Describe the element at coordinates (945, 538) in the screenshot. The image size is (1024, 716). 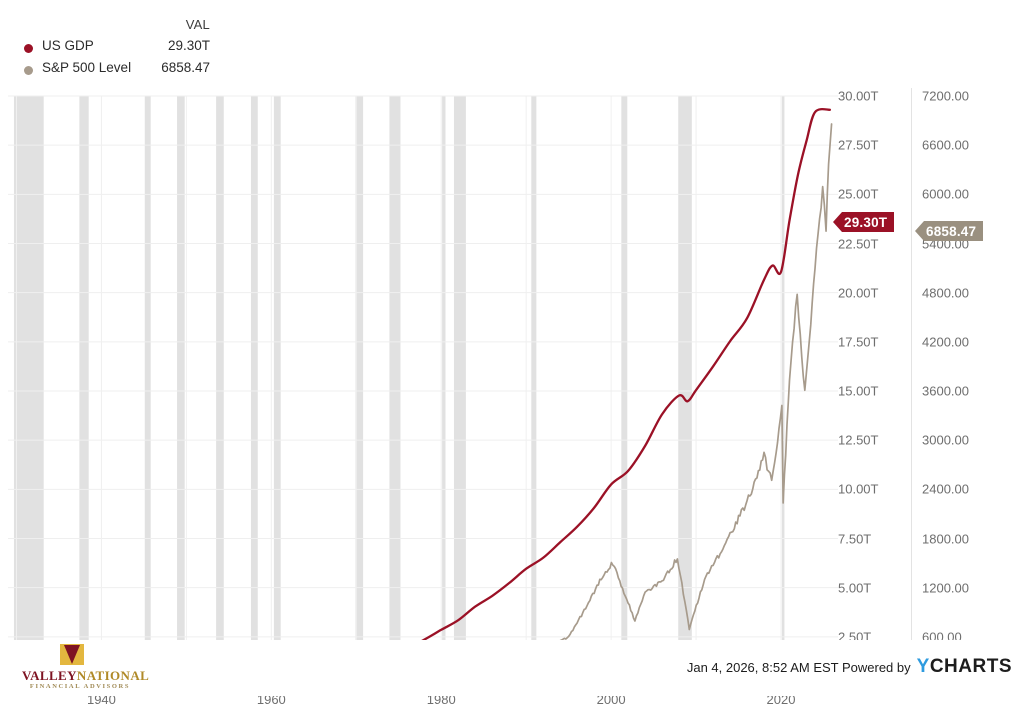
I see `axis-tick-label: 1800.00` at that location.